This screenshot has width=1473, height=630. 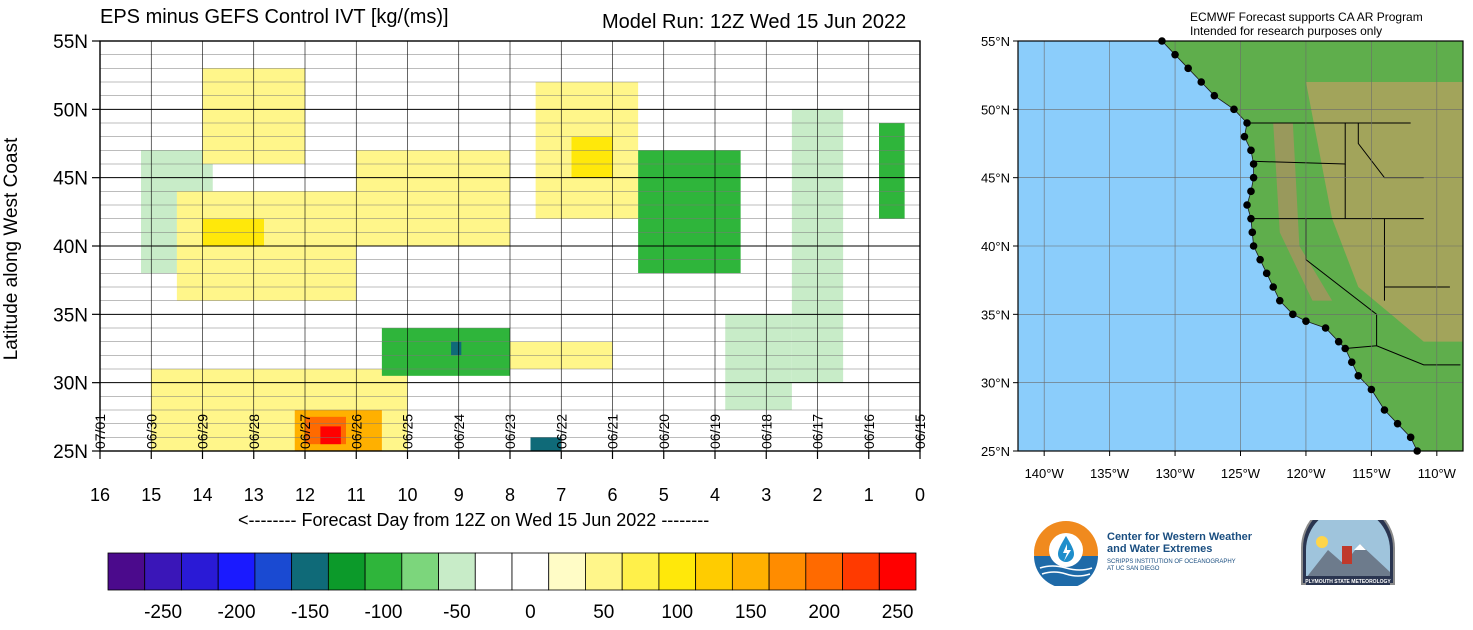 What do you see at coordinates (407, 495) in the screenshot?
I see `x-tick-label: 10` at bounding box center [407, 495].